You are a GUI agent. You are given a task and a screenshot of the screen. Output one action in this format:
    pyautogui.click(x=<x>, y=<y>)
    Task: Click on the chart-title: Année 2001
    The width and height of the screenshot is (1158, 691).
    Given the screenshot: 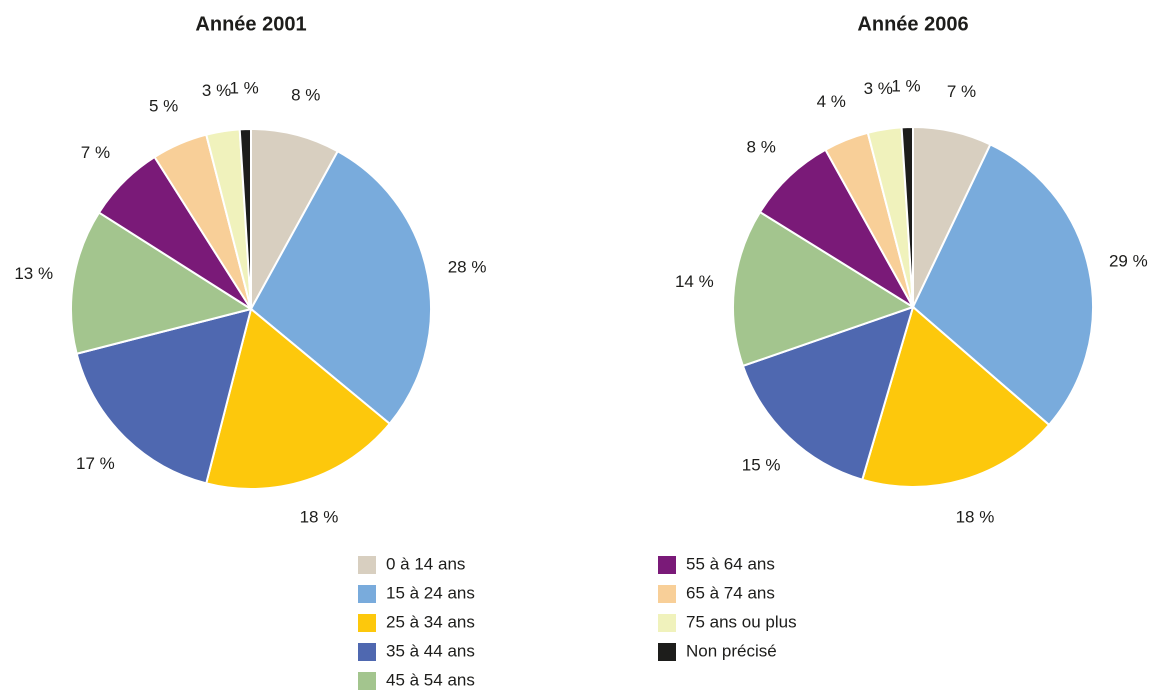 What is the action you would take?
    pyautogui.click(x=250, y=24)
    